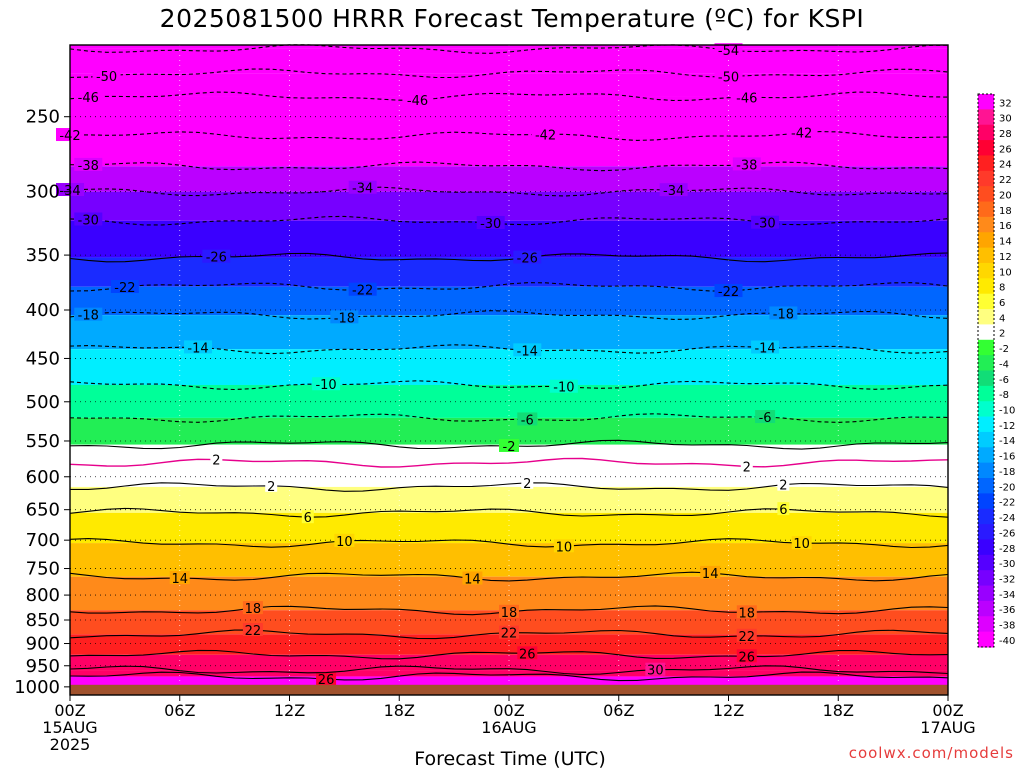 This screenshot has width=1024, height=768. What do you see at coordinates (43, 310) in the screenshot?
I see `y-tick-label: 400` at bounding box center [43, 310].